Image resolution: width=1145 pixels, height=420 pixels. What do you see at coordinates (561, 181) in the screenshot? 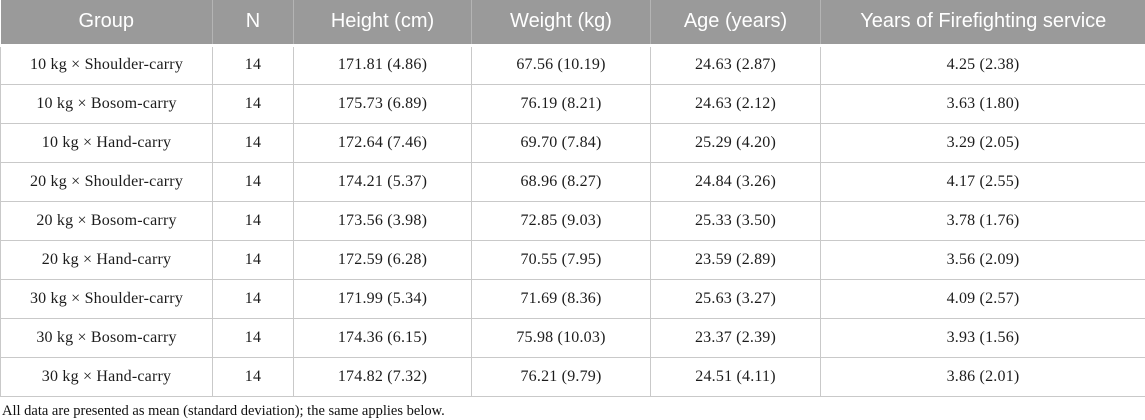
I see `table-cell: 68.96 (8.27)` at bounding box center [561, 181].